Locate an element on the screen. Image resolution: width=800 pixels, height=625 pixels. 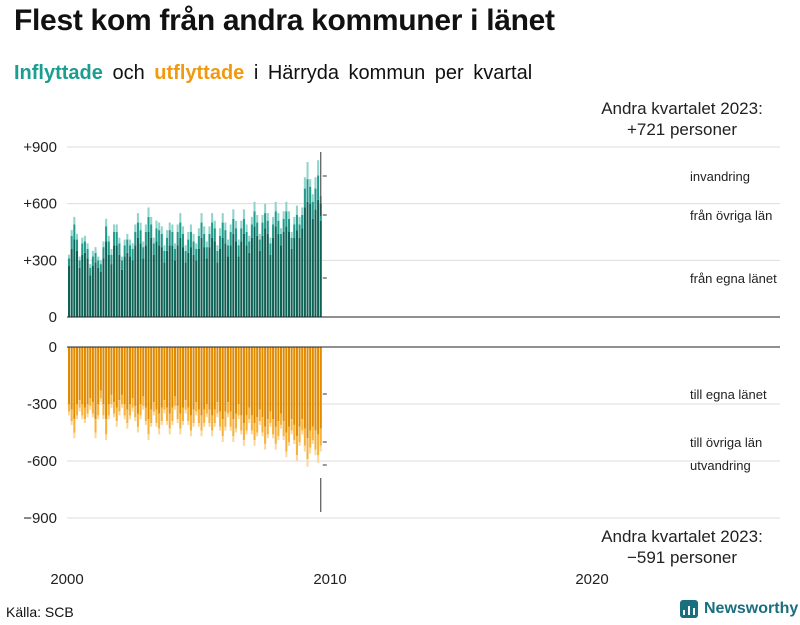
y-tick-label: -600 is located at coordinates (42, 461).